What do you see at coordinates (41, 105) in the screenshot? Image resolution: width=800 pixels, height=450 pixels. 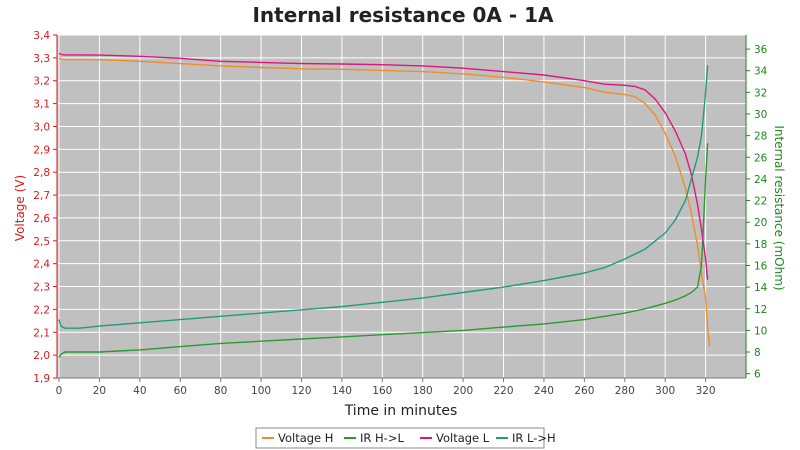 I see `y-left-tick-label: 3,1` at bounding box center [41, 105].